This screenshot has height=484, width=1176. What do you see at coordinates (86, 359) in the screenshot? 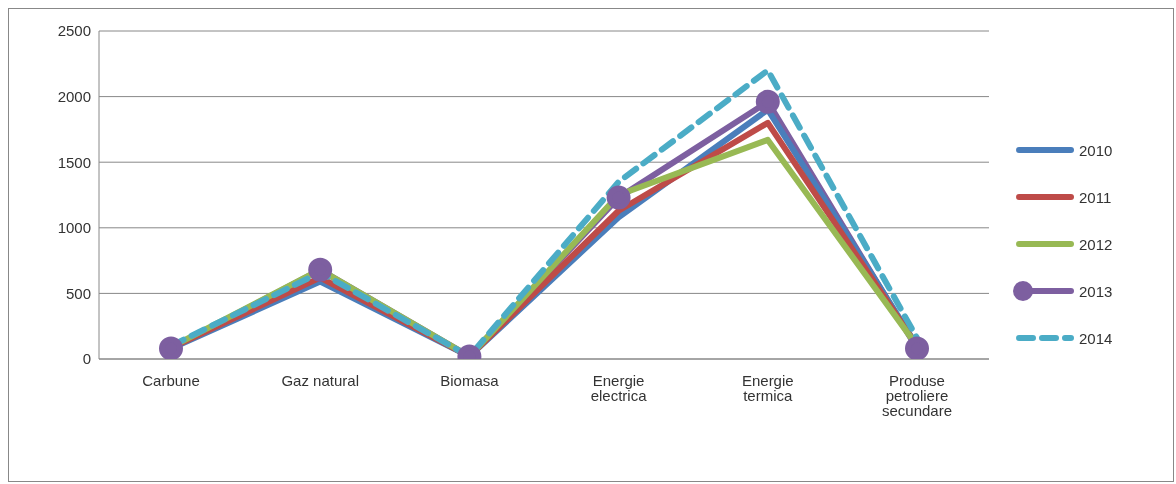
I see `y-tick-label: 0` at bounding box center [86, 359].